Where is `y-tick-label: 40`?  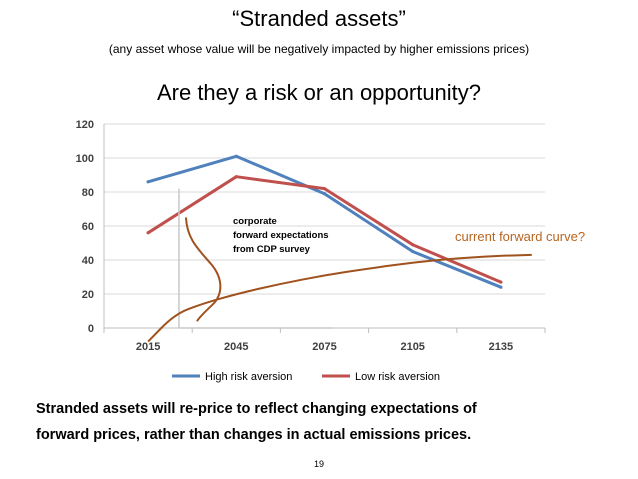 y-tick-label: 40 is located at coordinates (88, 261).